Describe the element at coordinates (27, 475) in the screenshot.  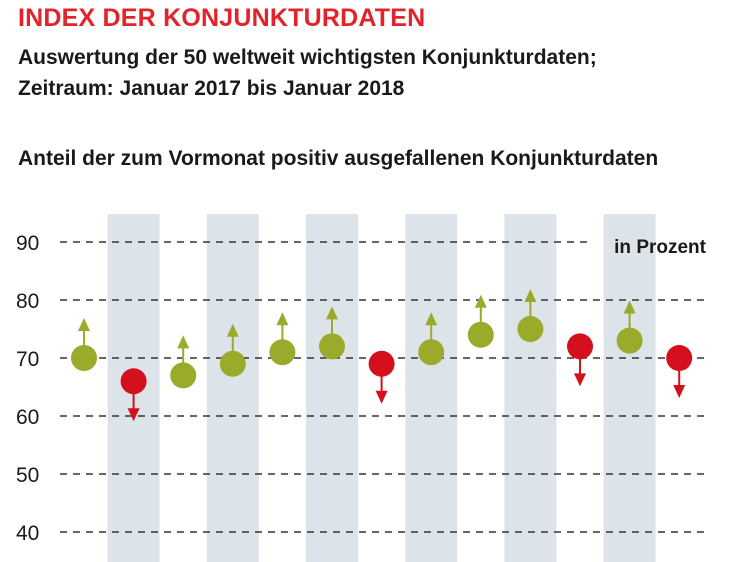
I see `y-tick-label: 50` at that location.